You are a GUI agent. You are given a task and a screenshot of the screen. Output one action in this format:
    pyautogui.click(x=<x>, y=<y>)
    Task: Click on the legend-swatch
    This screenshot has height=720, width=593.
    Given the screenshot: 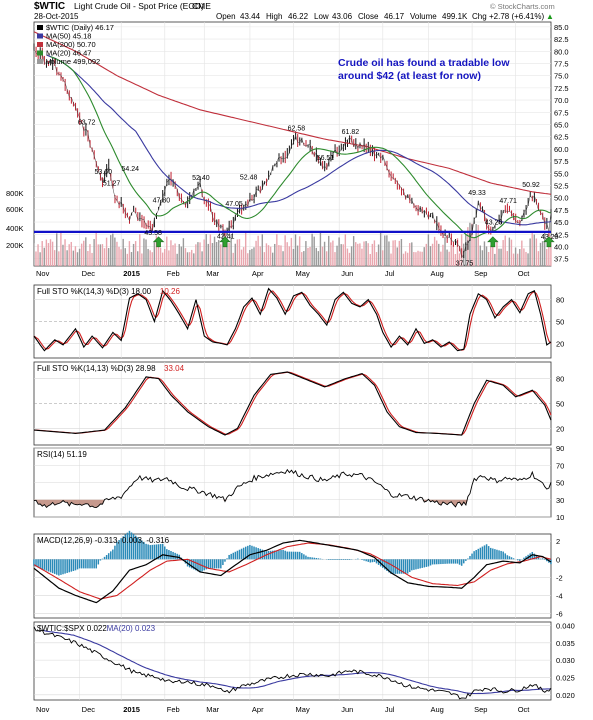 What is the action you would take?
    pyautogui.click(x=40, y=27)
    